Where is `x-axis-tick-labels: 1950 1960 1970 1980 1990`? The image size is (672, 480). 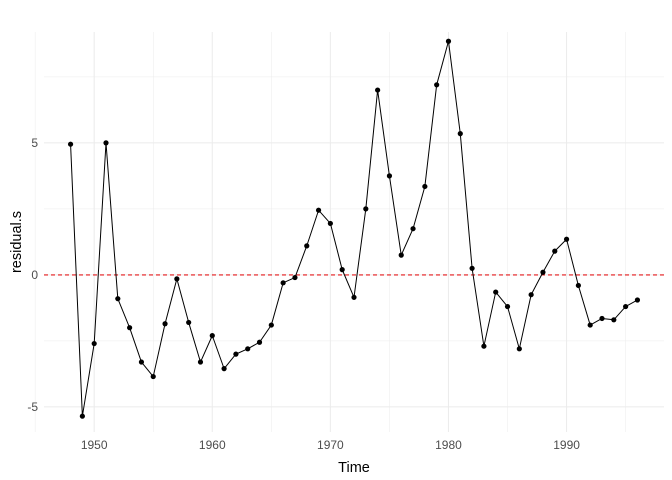 x-axis-tick-labels: 1950 1960 1970 1980 1990 is located at coordinates (330, 445).